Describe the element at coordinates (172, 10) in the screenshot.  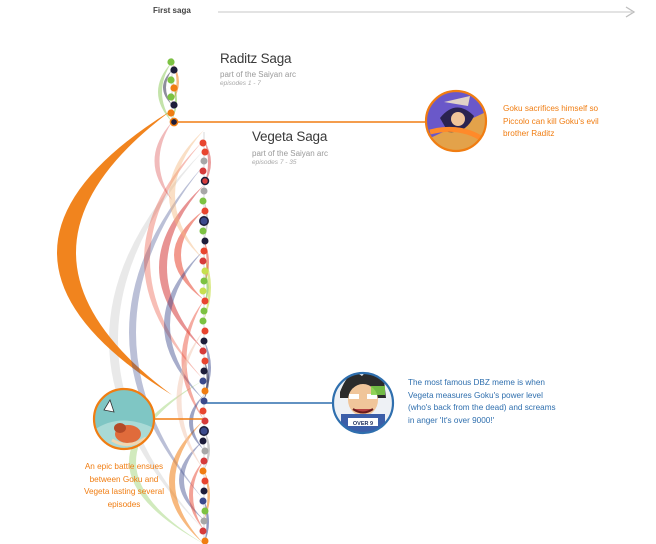
I see `first-saga-label: First saga` at that location.